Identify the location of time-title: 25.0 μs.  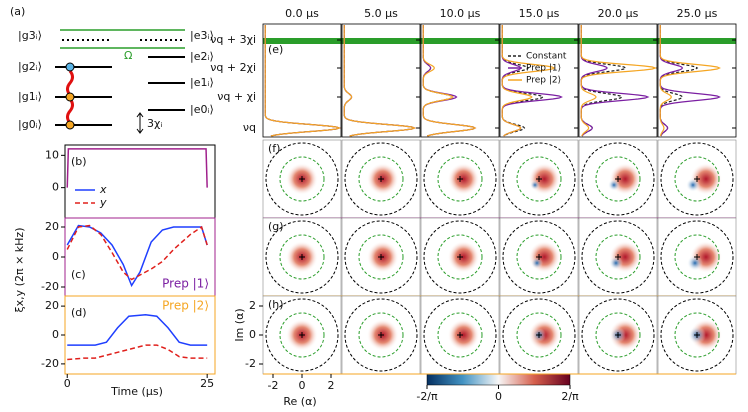
(697, 13).